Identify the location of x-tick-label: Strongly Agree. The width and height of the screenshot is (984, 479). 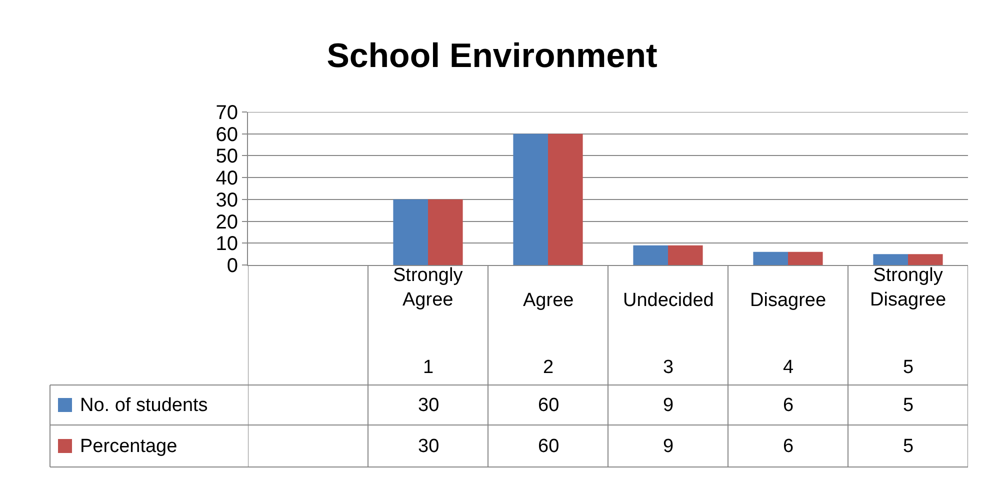
(428, 288).